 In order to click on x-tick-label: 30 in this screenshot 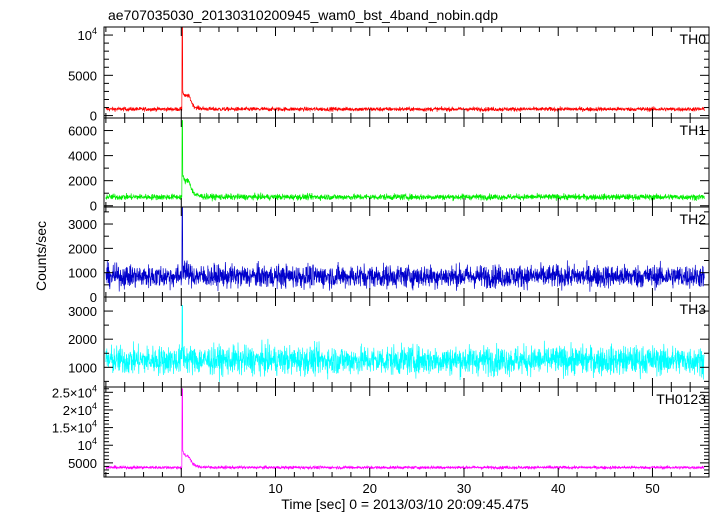, I will do `click(464, 488)`.